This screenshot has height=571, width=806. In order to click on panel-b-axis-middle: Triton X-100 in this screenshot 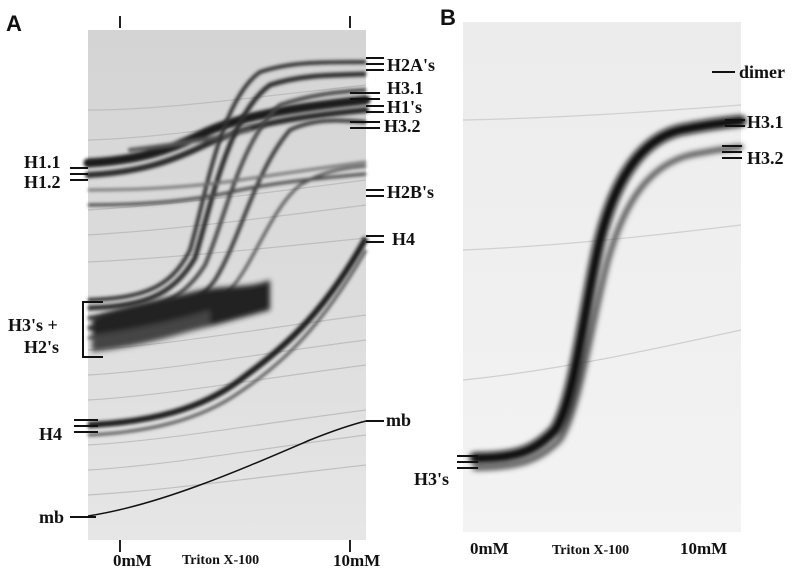, I will do `click(590, 550)`.